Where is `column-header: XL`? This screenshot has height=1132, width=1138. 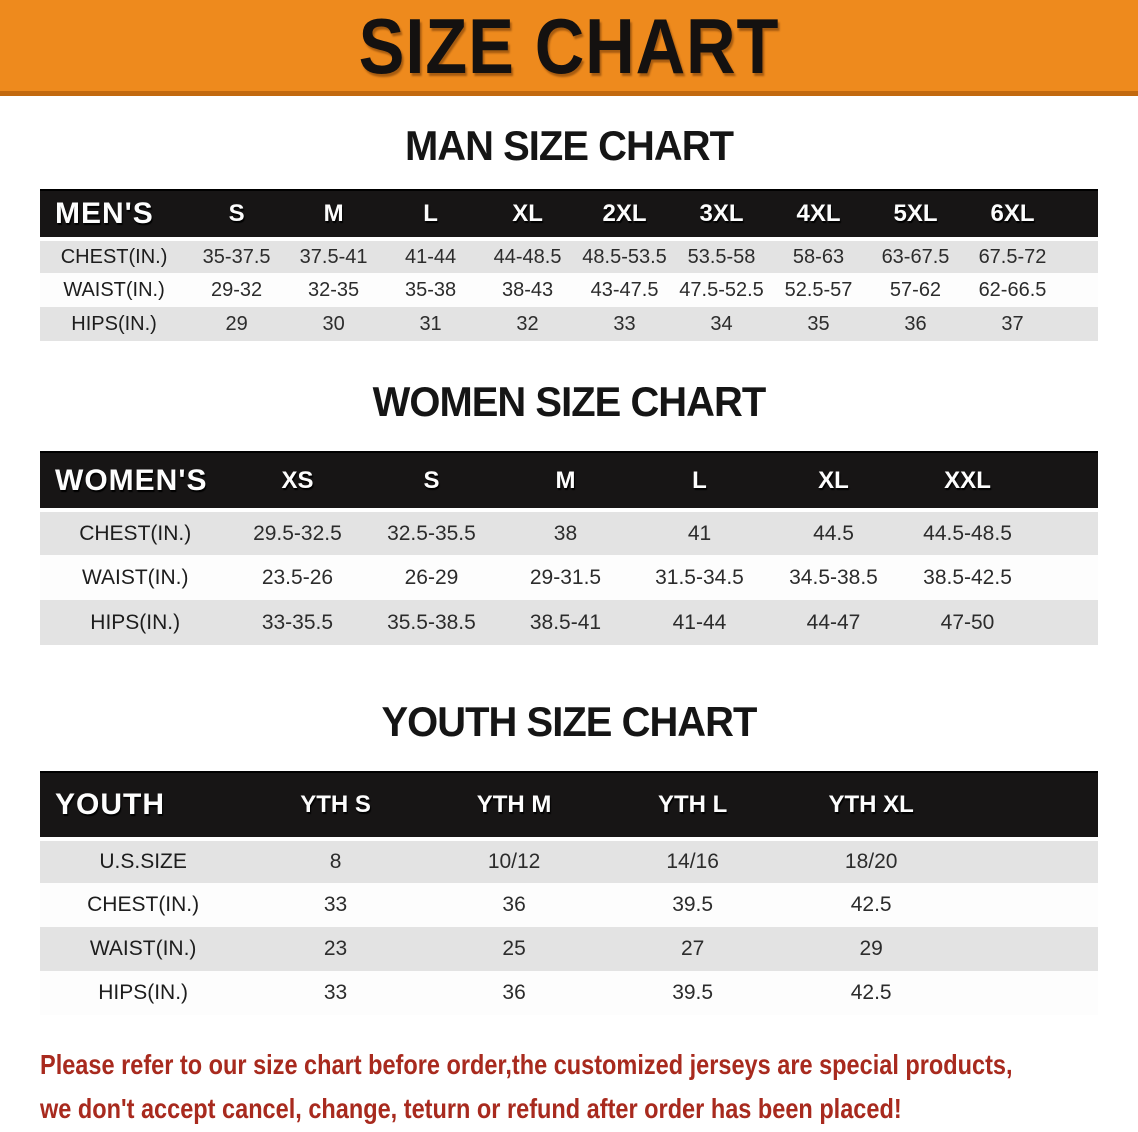 column-header: XL is located at coordinates (528, 215).